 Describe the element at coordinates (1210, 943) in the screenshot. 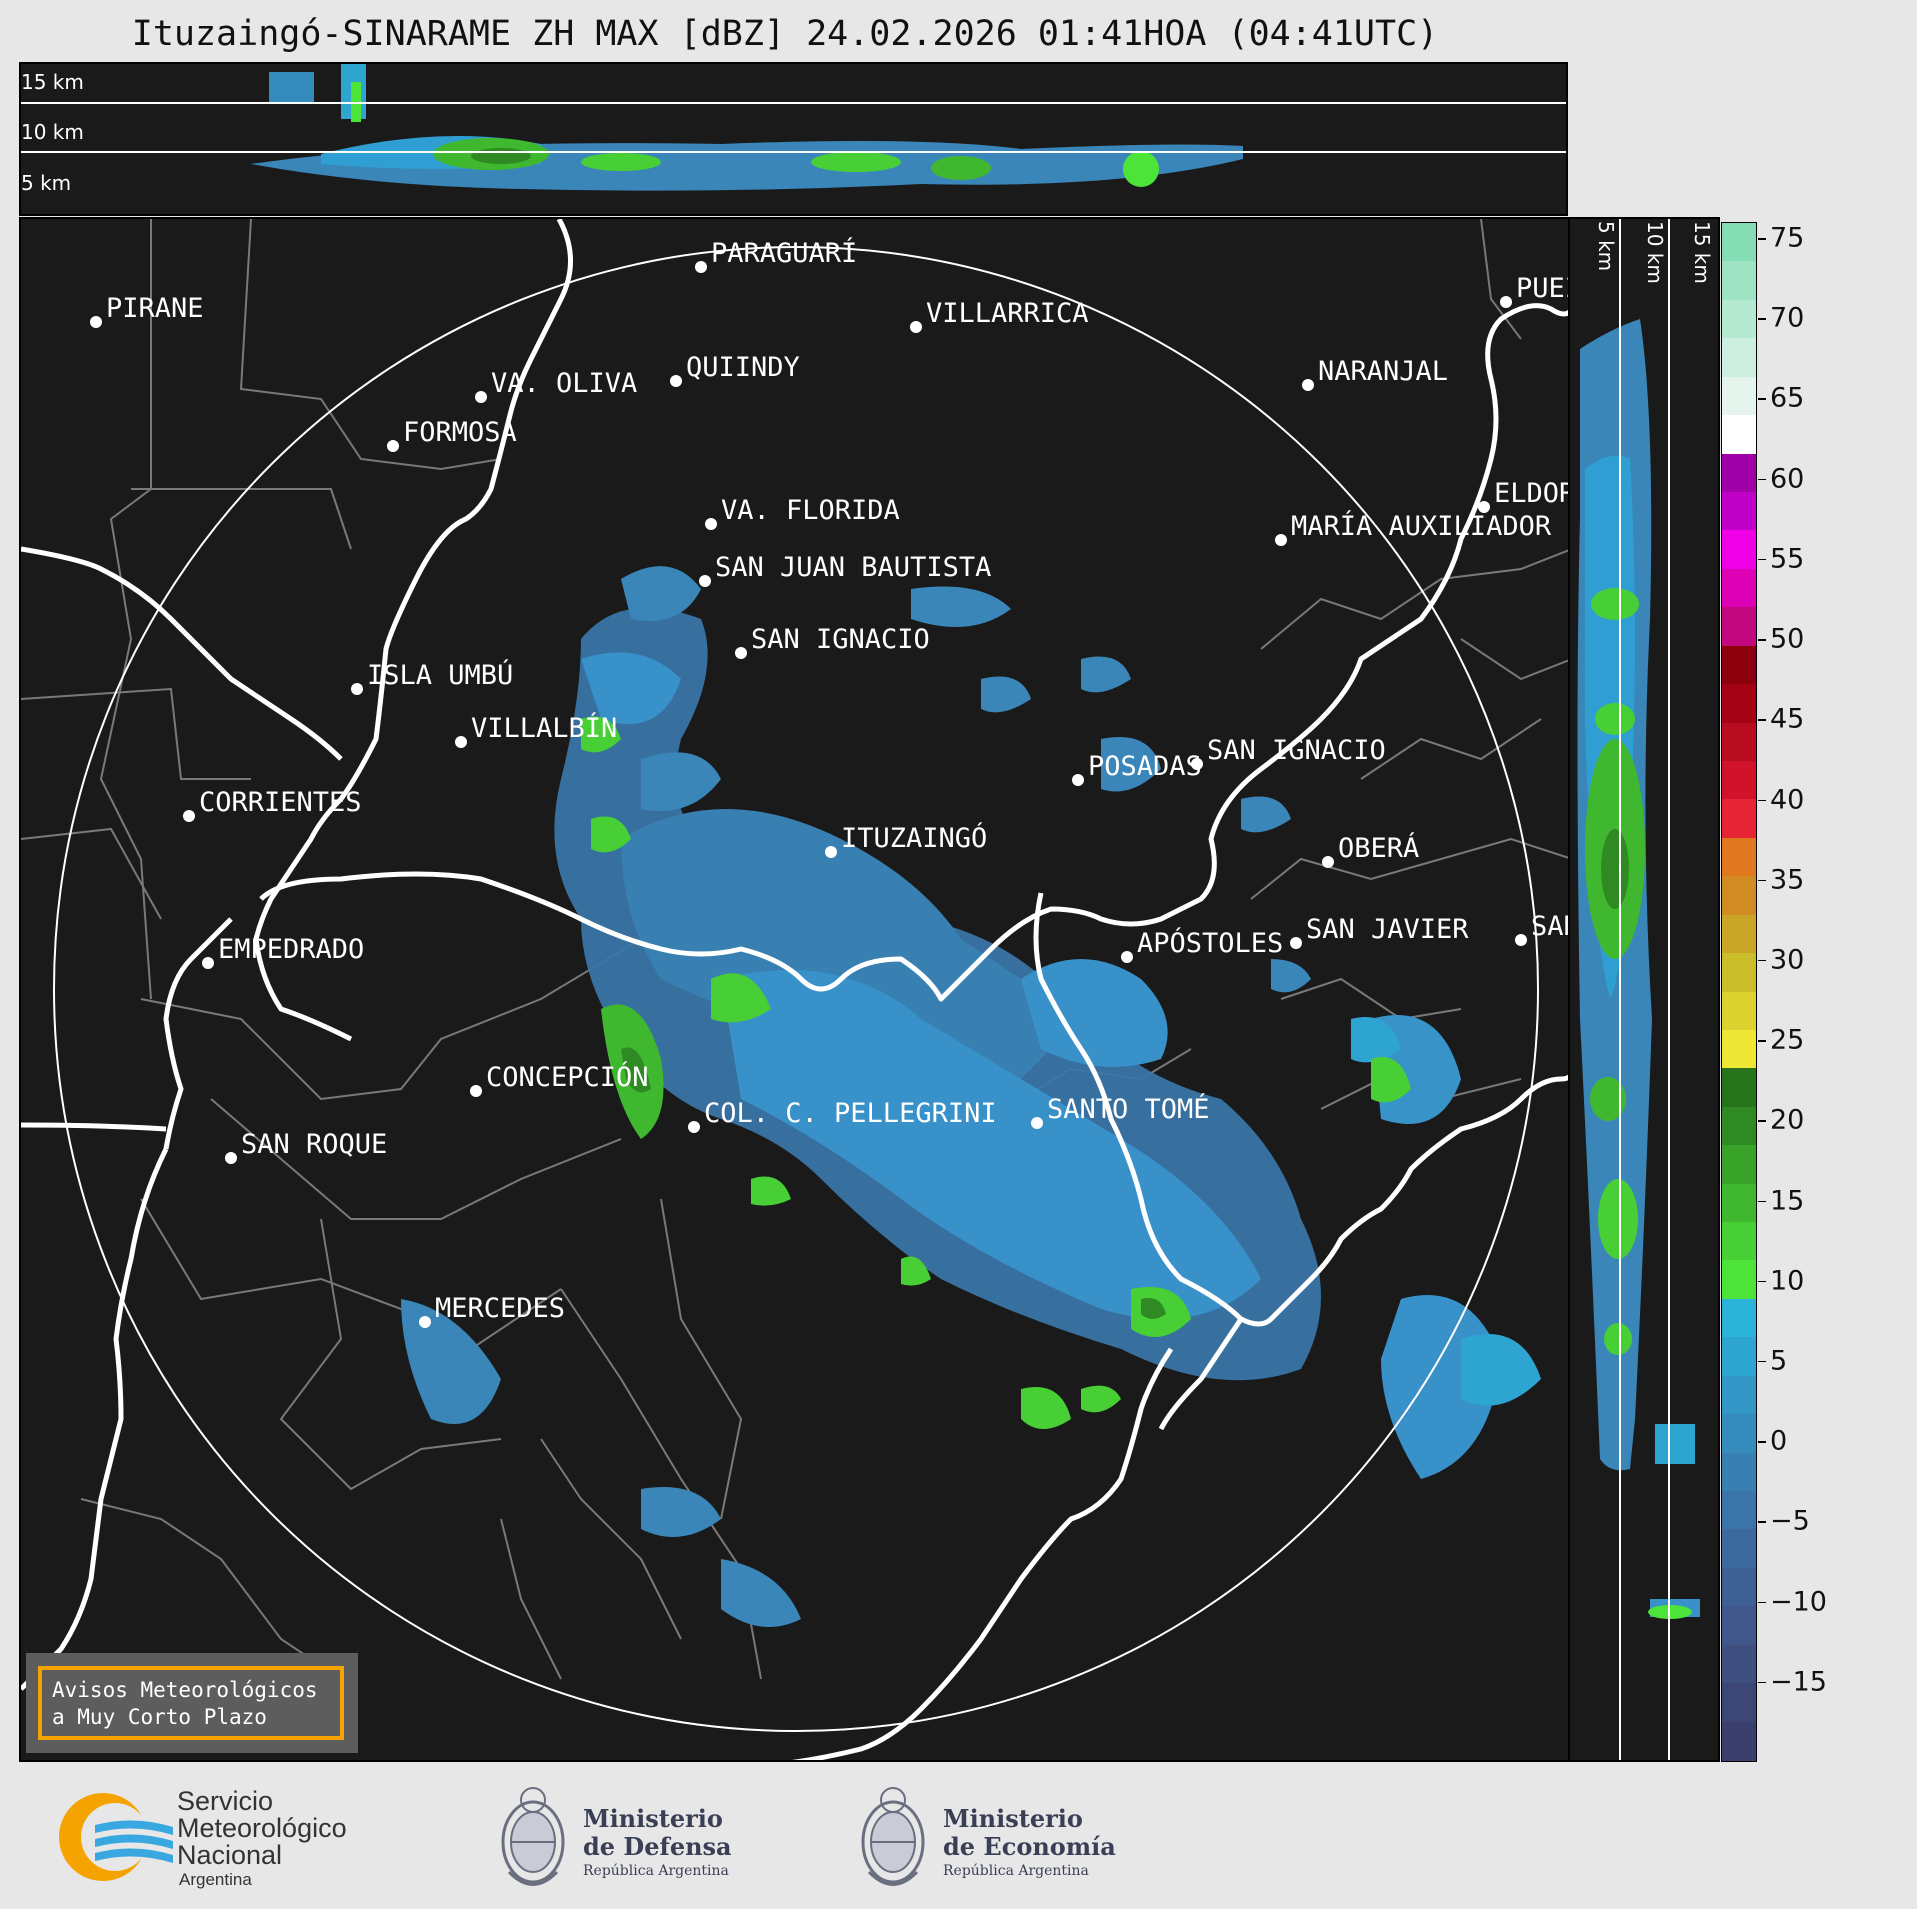

I see `city-label: APÓSTOLES` at that location.